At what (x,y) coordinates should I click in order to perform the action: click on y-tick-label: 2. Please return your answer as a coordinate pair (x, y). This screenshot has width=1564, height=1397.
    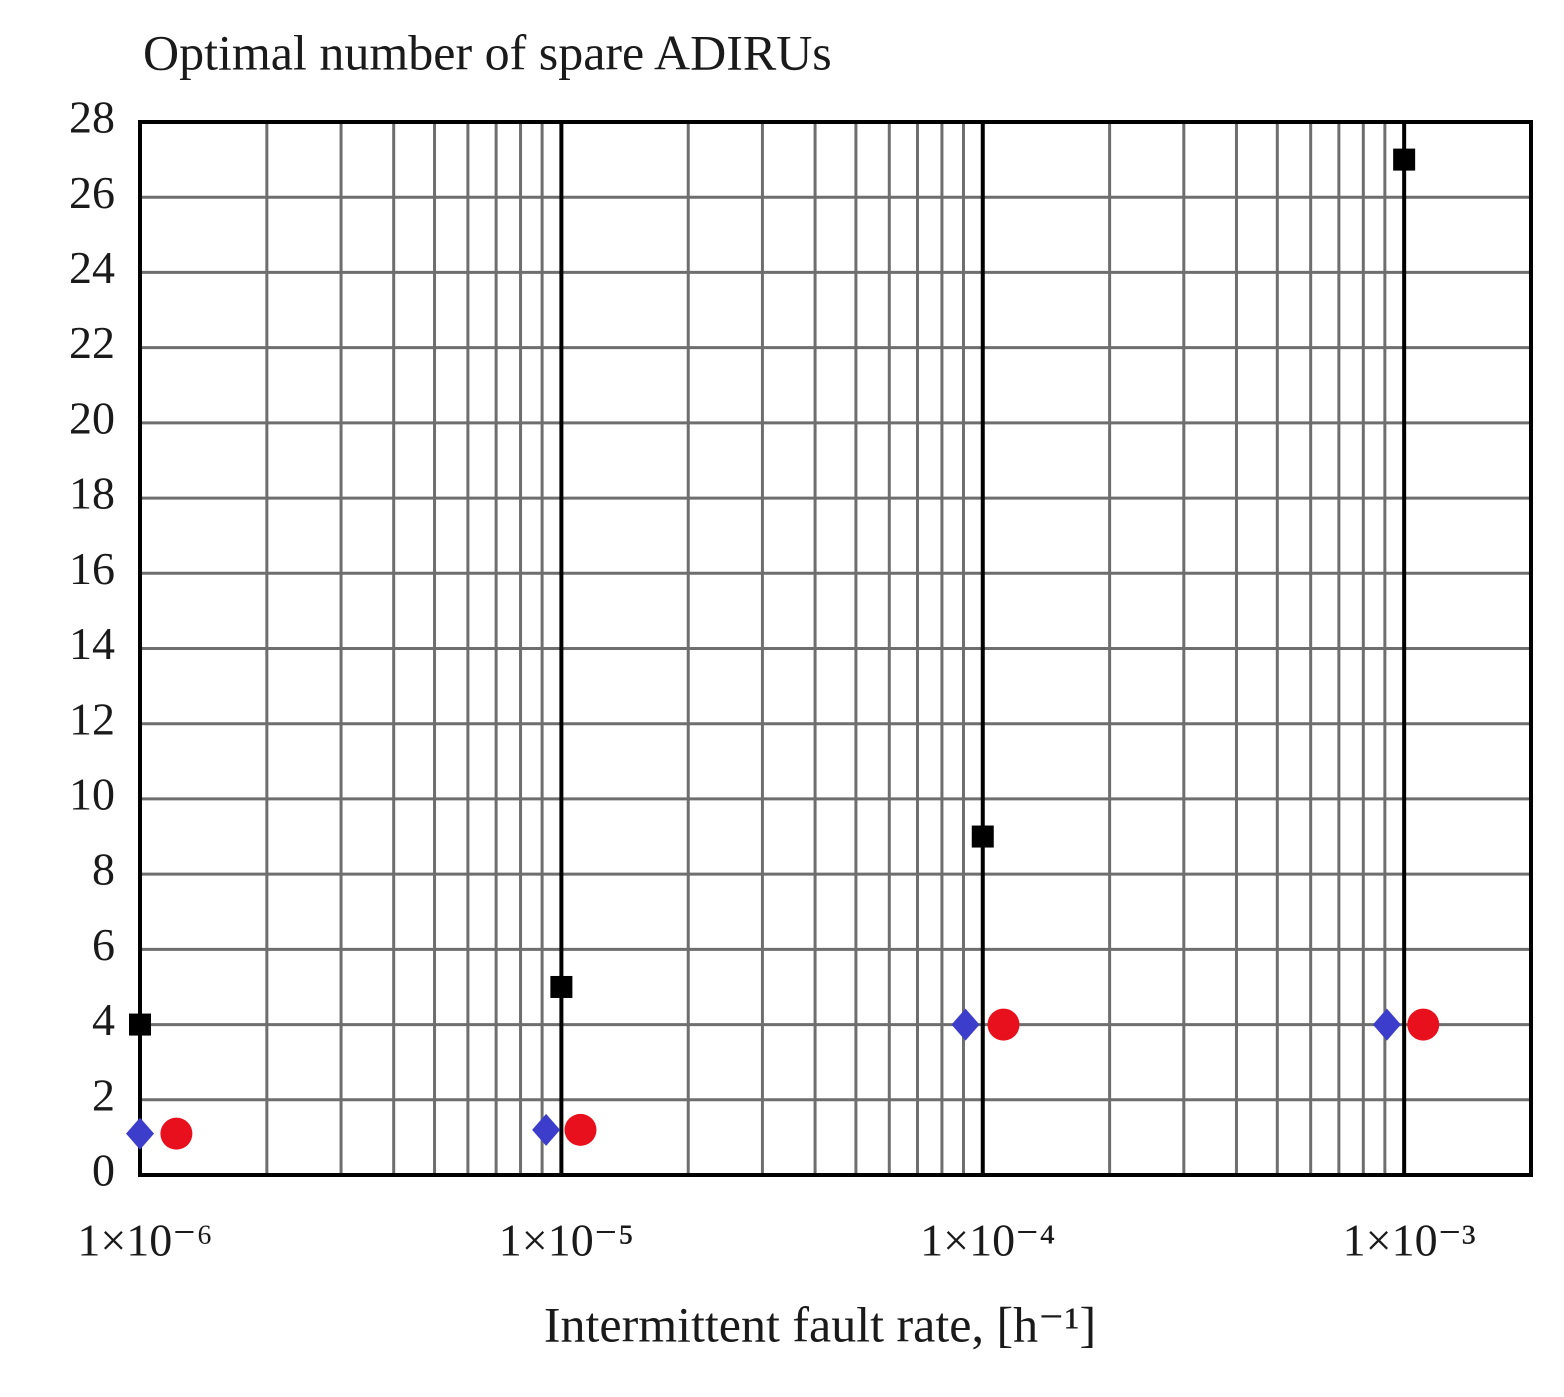
    Looking at the image, I should click on (103, 1094).